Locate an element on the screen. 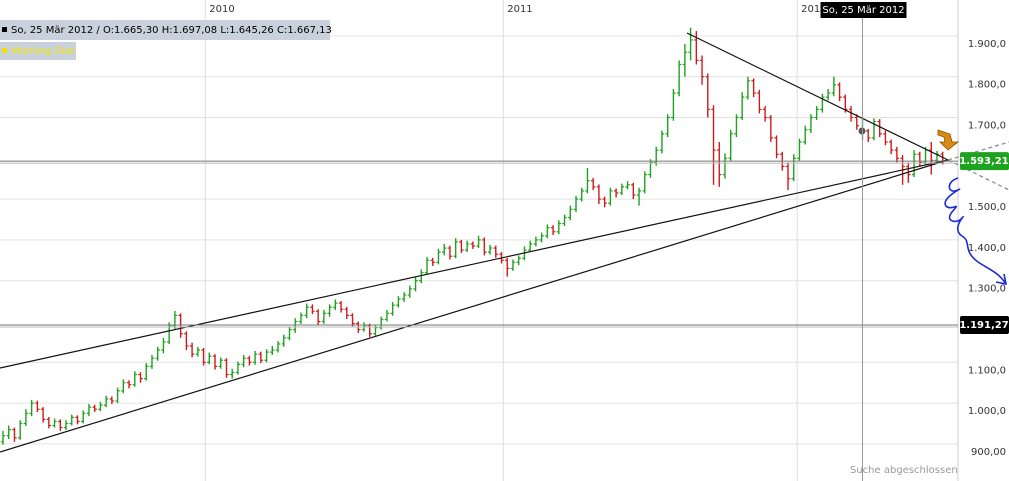 Image resolution: width=1009 pixels, height=481 pixels. y-tick-label: 1.000,0 is located at coordinates (987, 411).